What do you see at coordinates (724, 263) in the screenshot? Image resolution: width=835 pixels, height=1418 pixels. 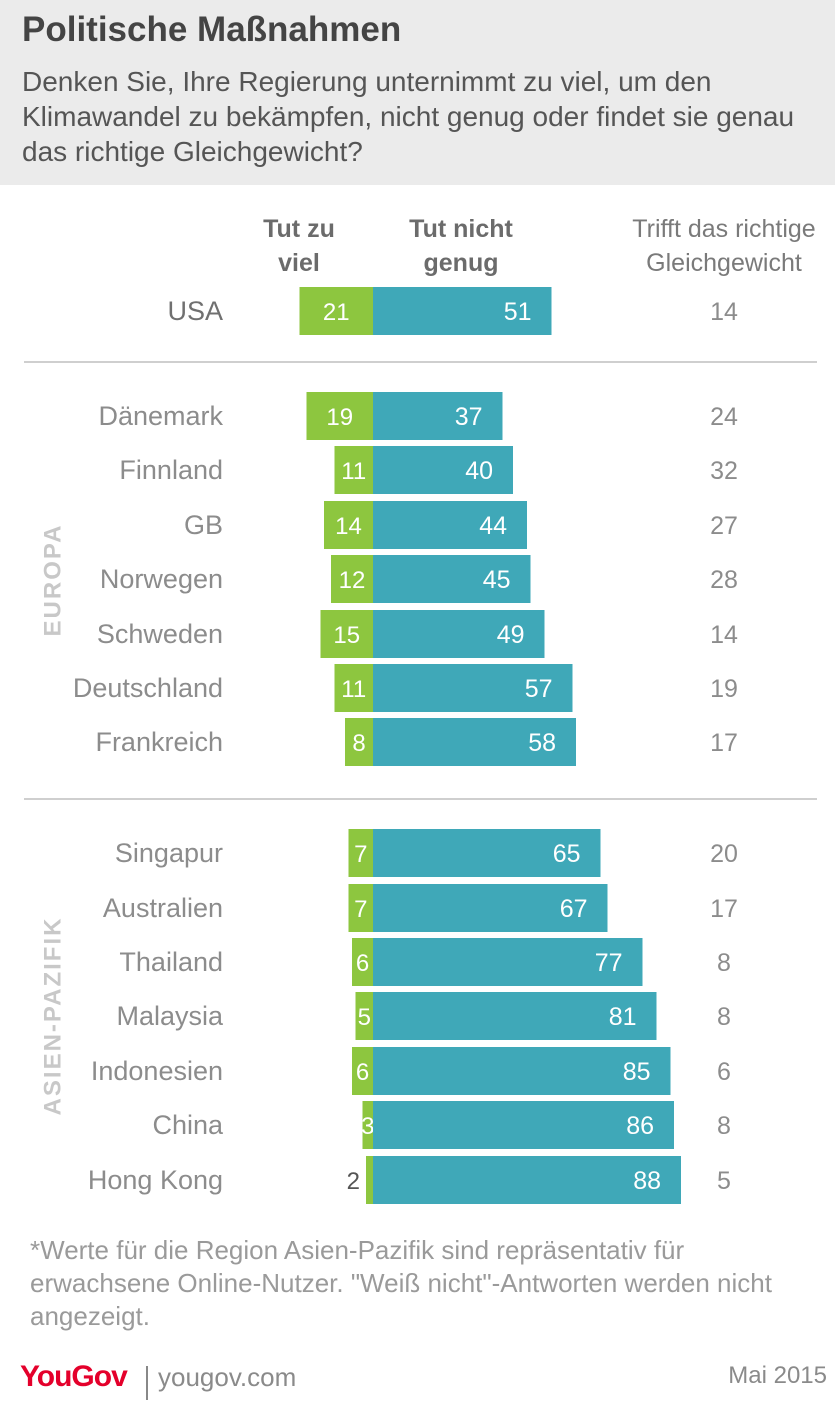 I see `header-right-balance-line-2: Gleichgewicht` at bounding box center [724, 263].